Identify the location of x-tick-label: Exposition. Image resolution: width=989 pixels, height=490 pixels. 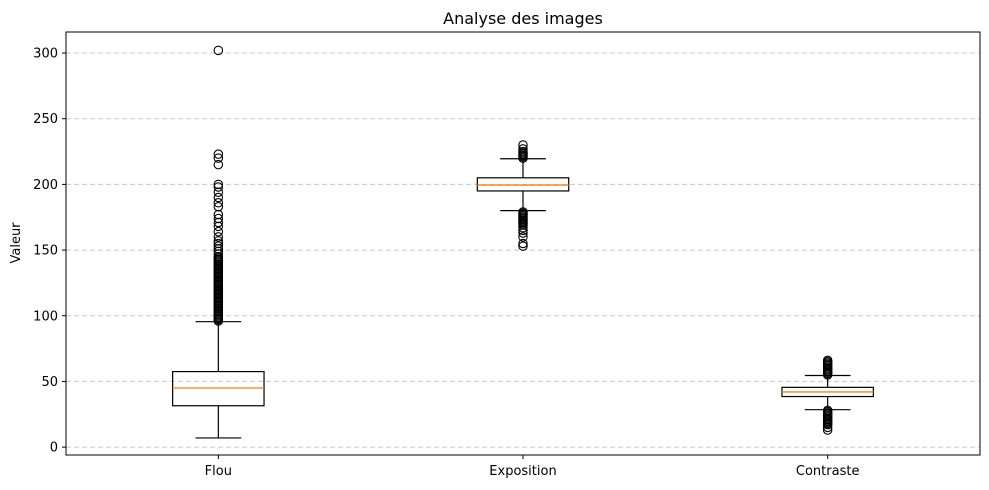
(522, 471).